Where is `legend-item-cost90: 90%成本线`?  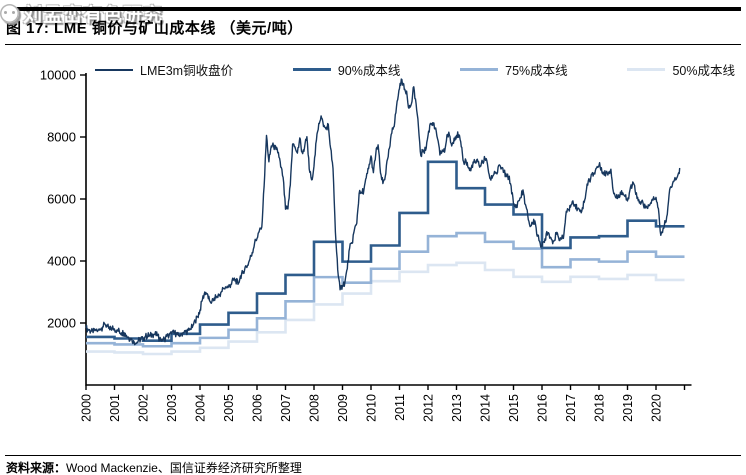 legend-item-cost90: 90%成本线 is located at coordinates (346, 69).